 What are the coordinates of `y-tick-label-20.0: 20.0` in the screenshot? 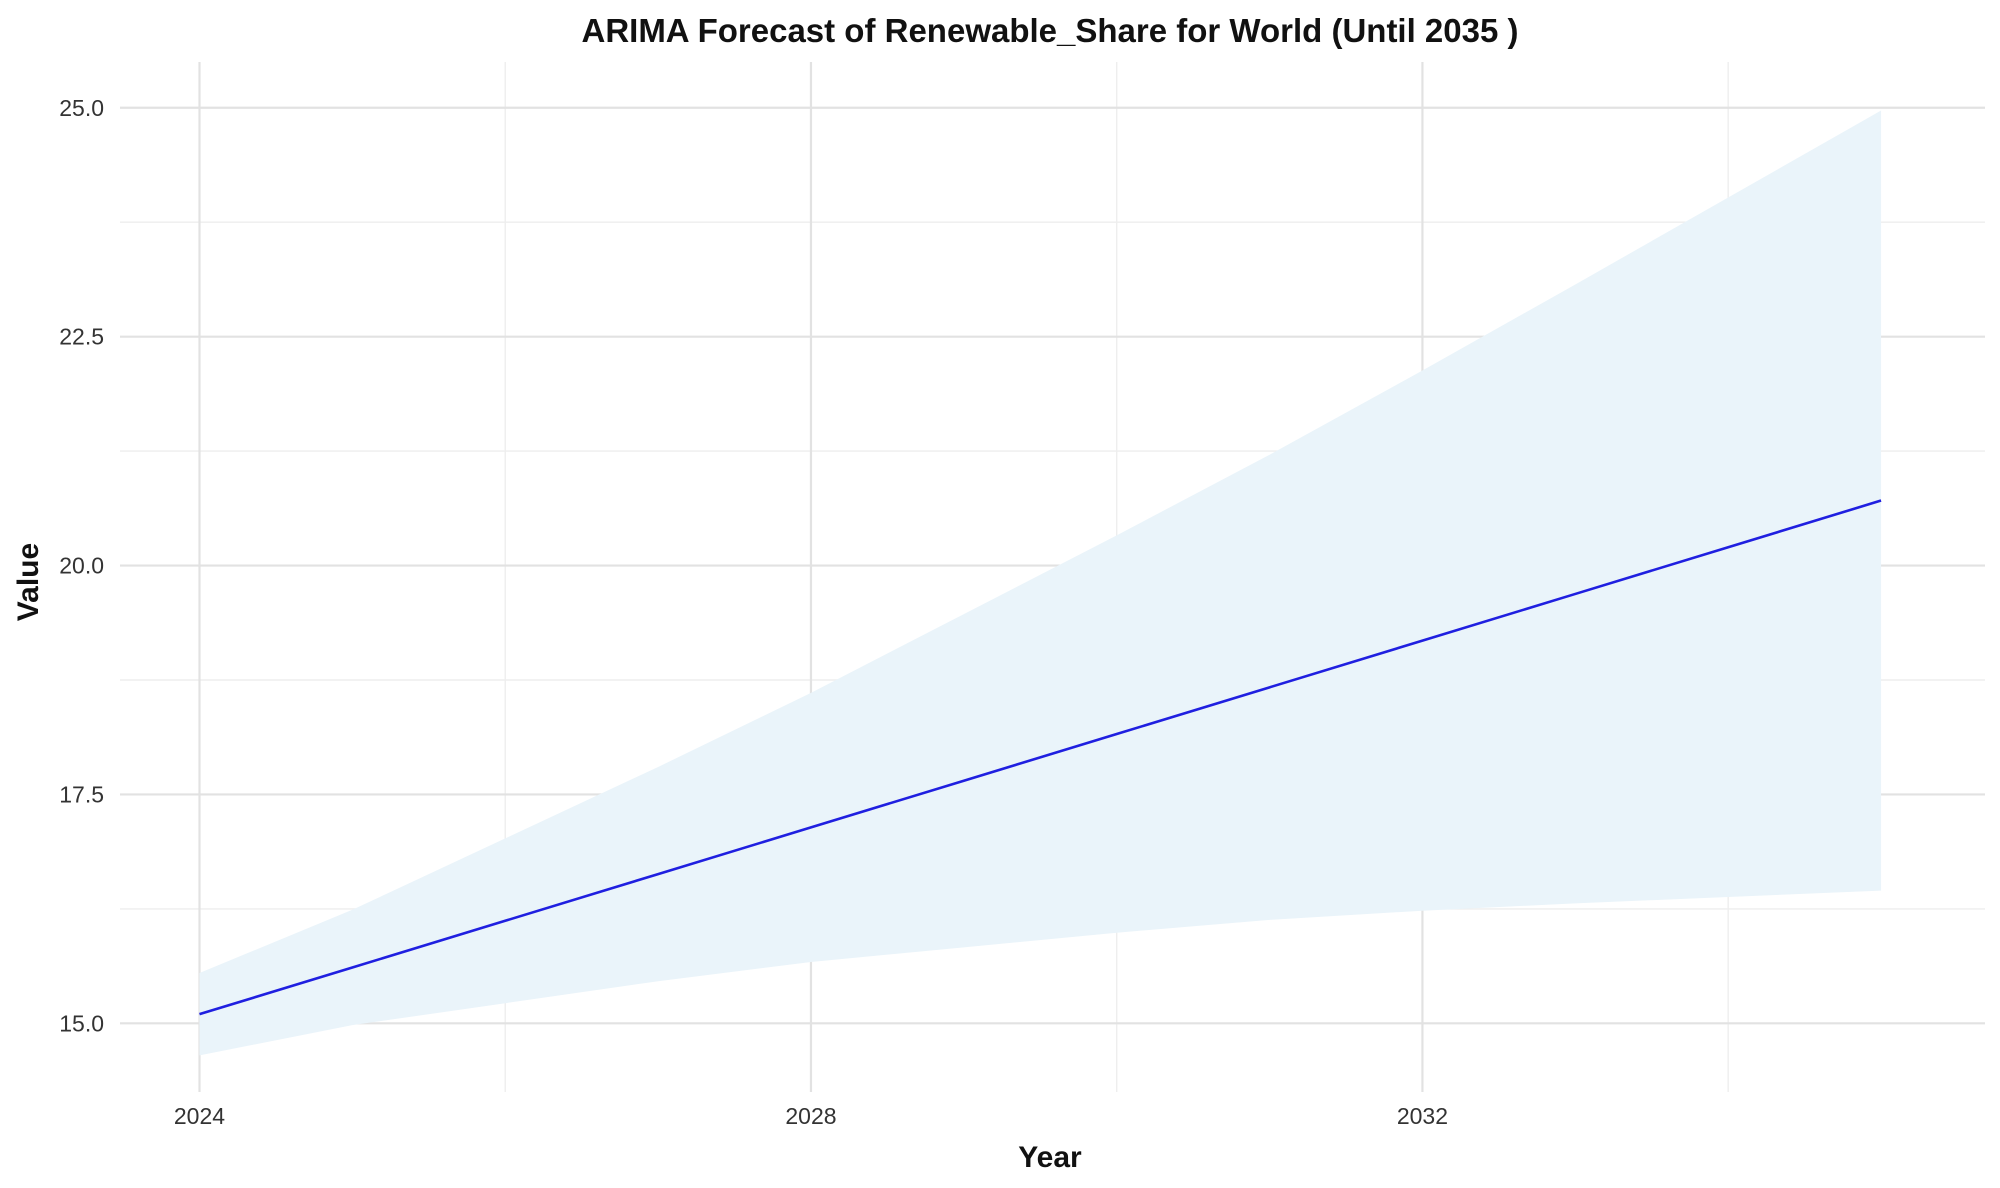 It's located at (81, 566).